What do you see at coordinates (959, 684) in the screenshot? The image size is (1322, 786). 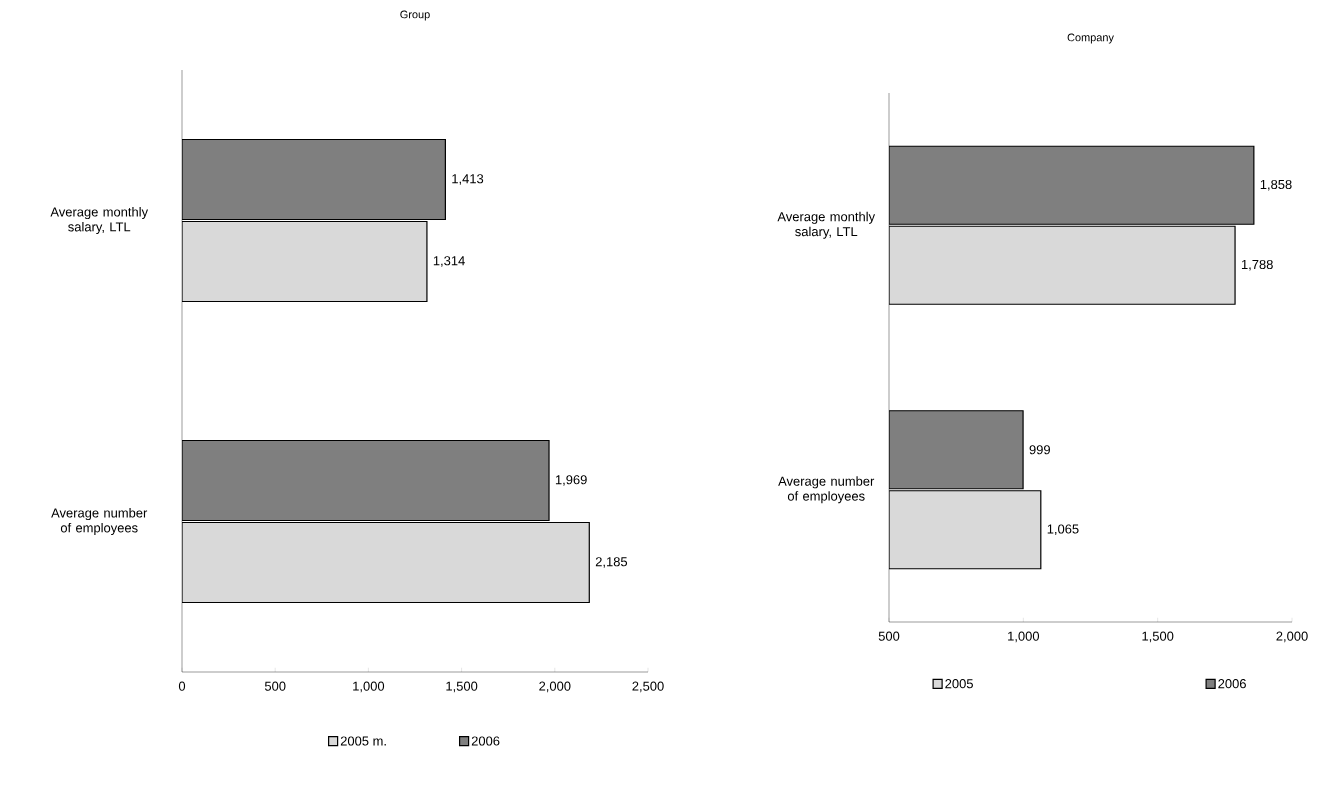 I see `legend-label: 2005` at bounding box center [959, 684].